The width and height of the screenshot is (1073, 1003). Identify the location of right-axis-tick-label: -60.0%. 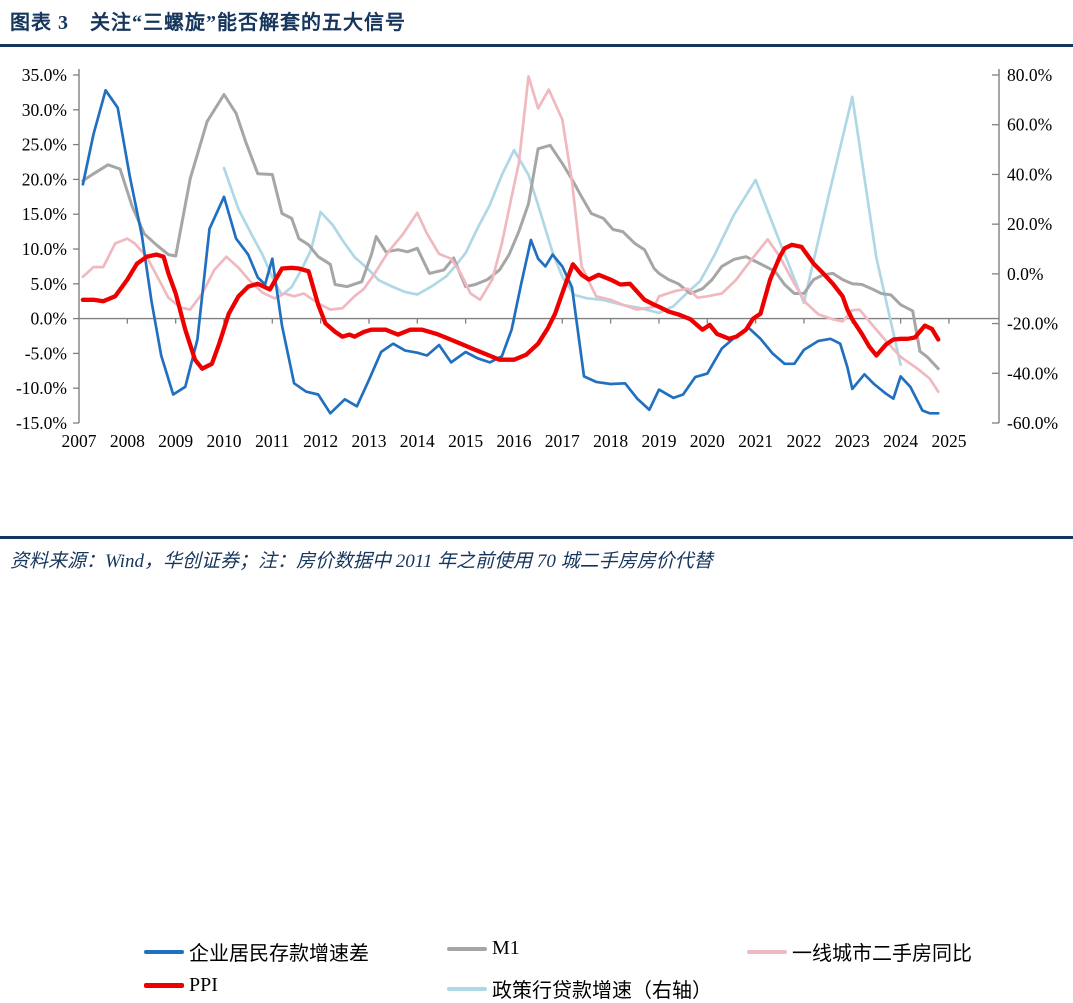
(1032, 423).